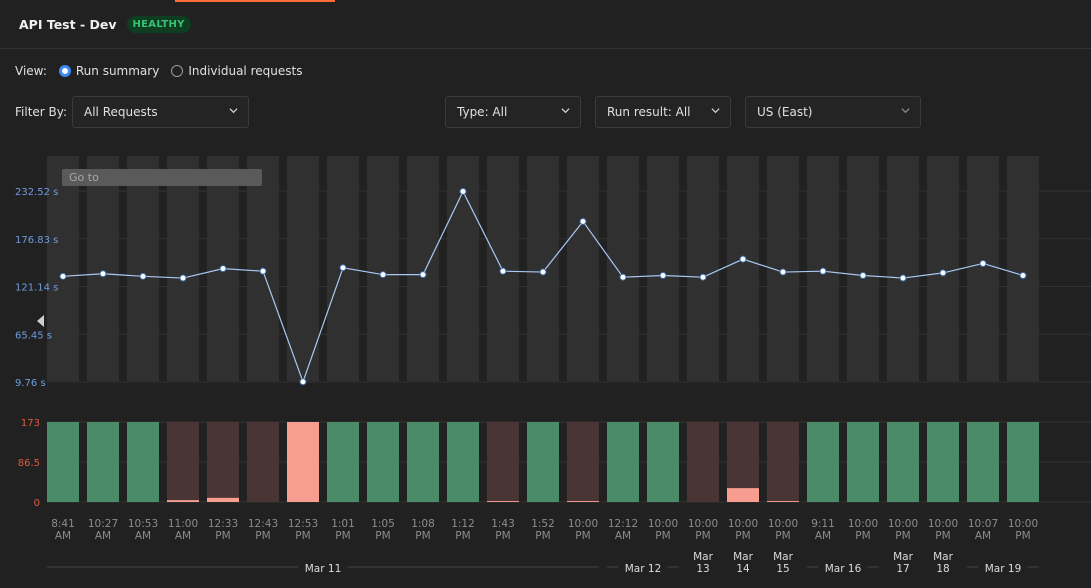 The width and height of the screenshot is (1091, 588). What do you see at coordinates (303, 524) in the screenshot?
I see `x-time-label: 12:53` at bounding box center [303, 524].